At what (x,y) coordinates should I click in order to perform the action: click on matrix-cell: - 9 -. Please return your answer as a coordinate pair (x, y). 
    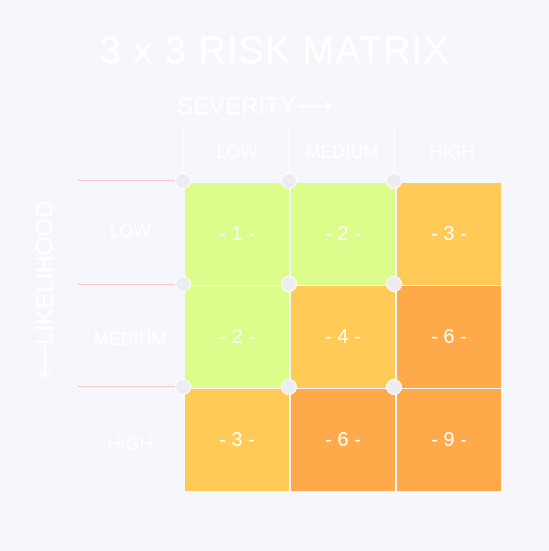
    Looking at the image, I should click on (449, 440).